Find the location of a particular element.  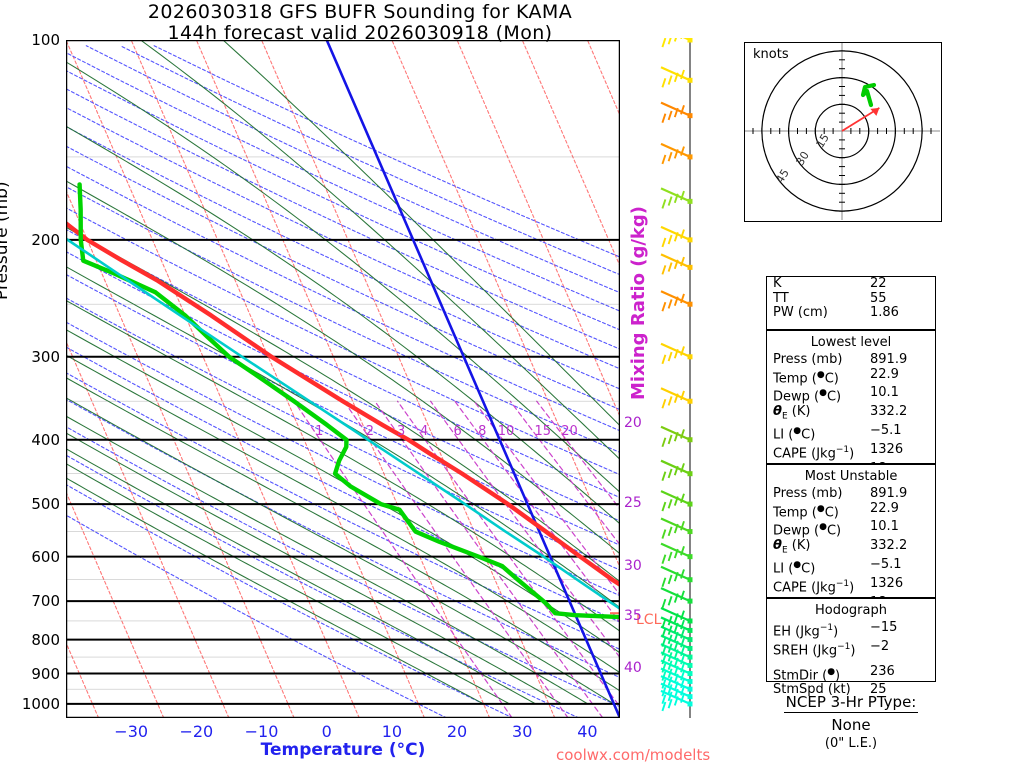

ptype-value: None is located at coordinates (851, 725).